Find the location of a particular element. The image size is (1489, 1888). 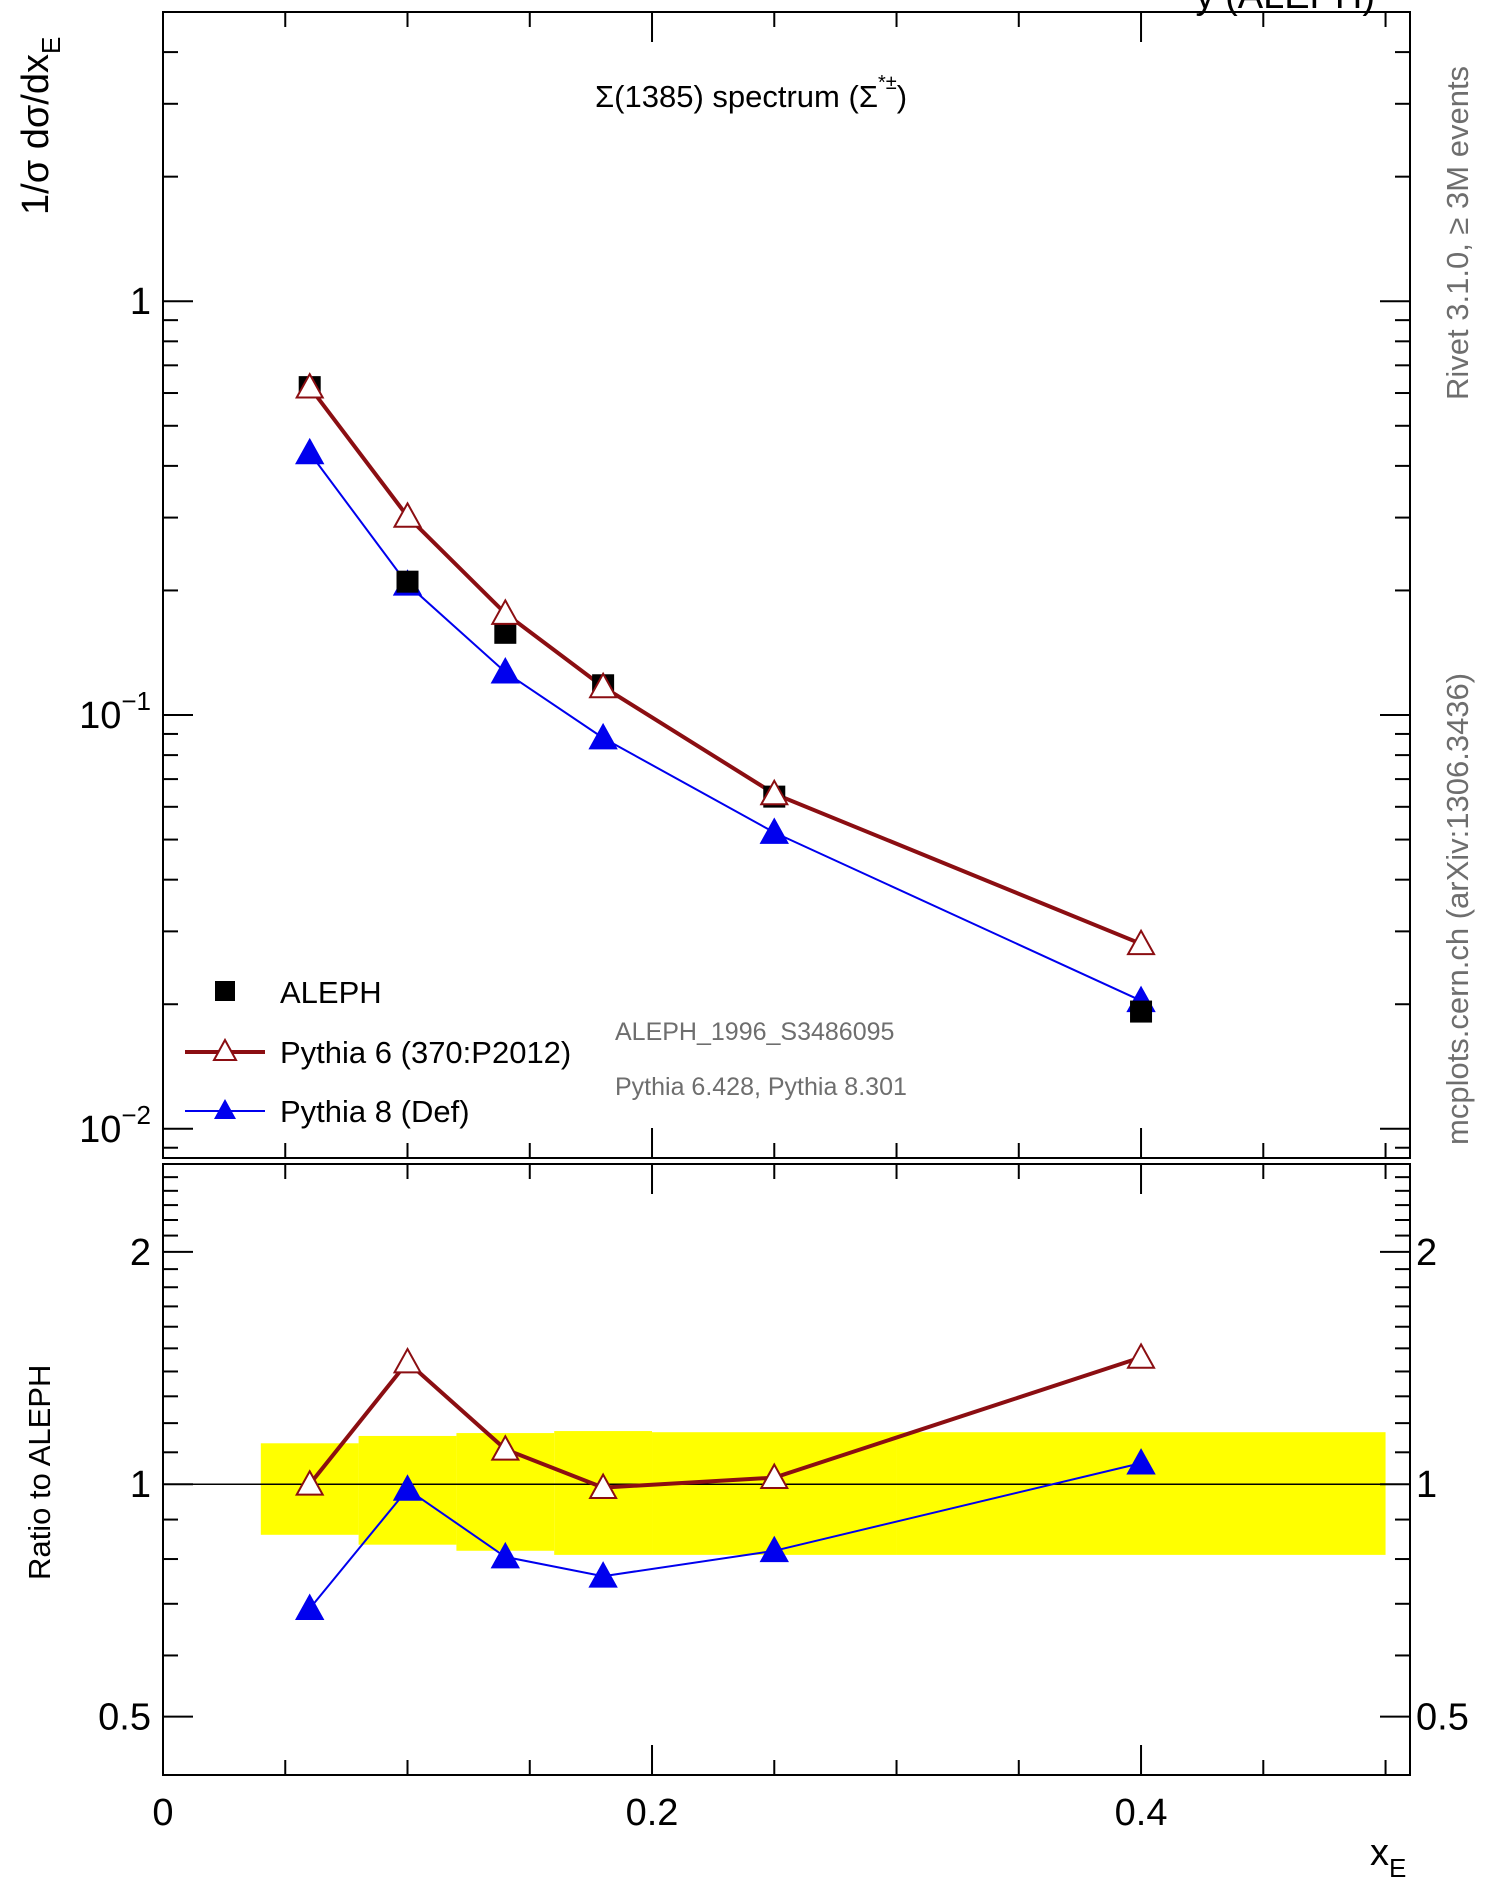

legend-label-aleph: ALEPH is located at coordinates (331, 992).